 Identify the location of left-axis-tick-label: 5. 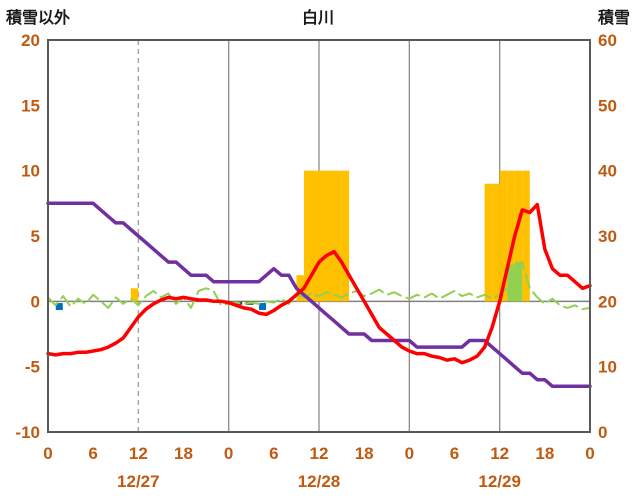
(35, 236).